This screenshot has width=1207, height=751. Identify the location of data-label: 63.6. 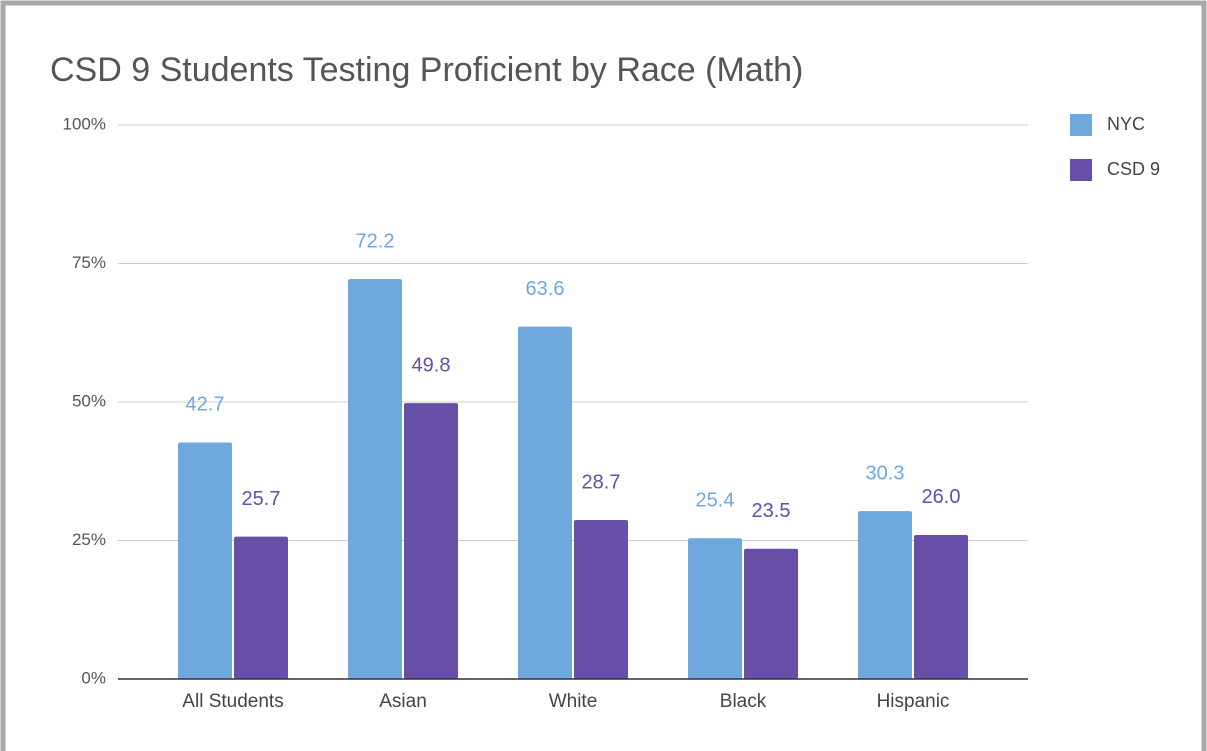
(545, 289).